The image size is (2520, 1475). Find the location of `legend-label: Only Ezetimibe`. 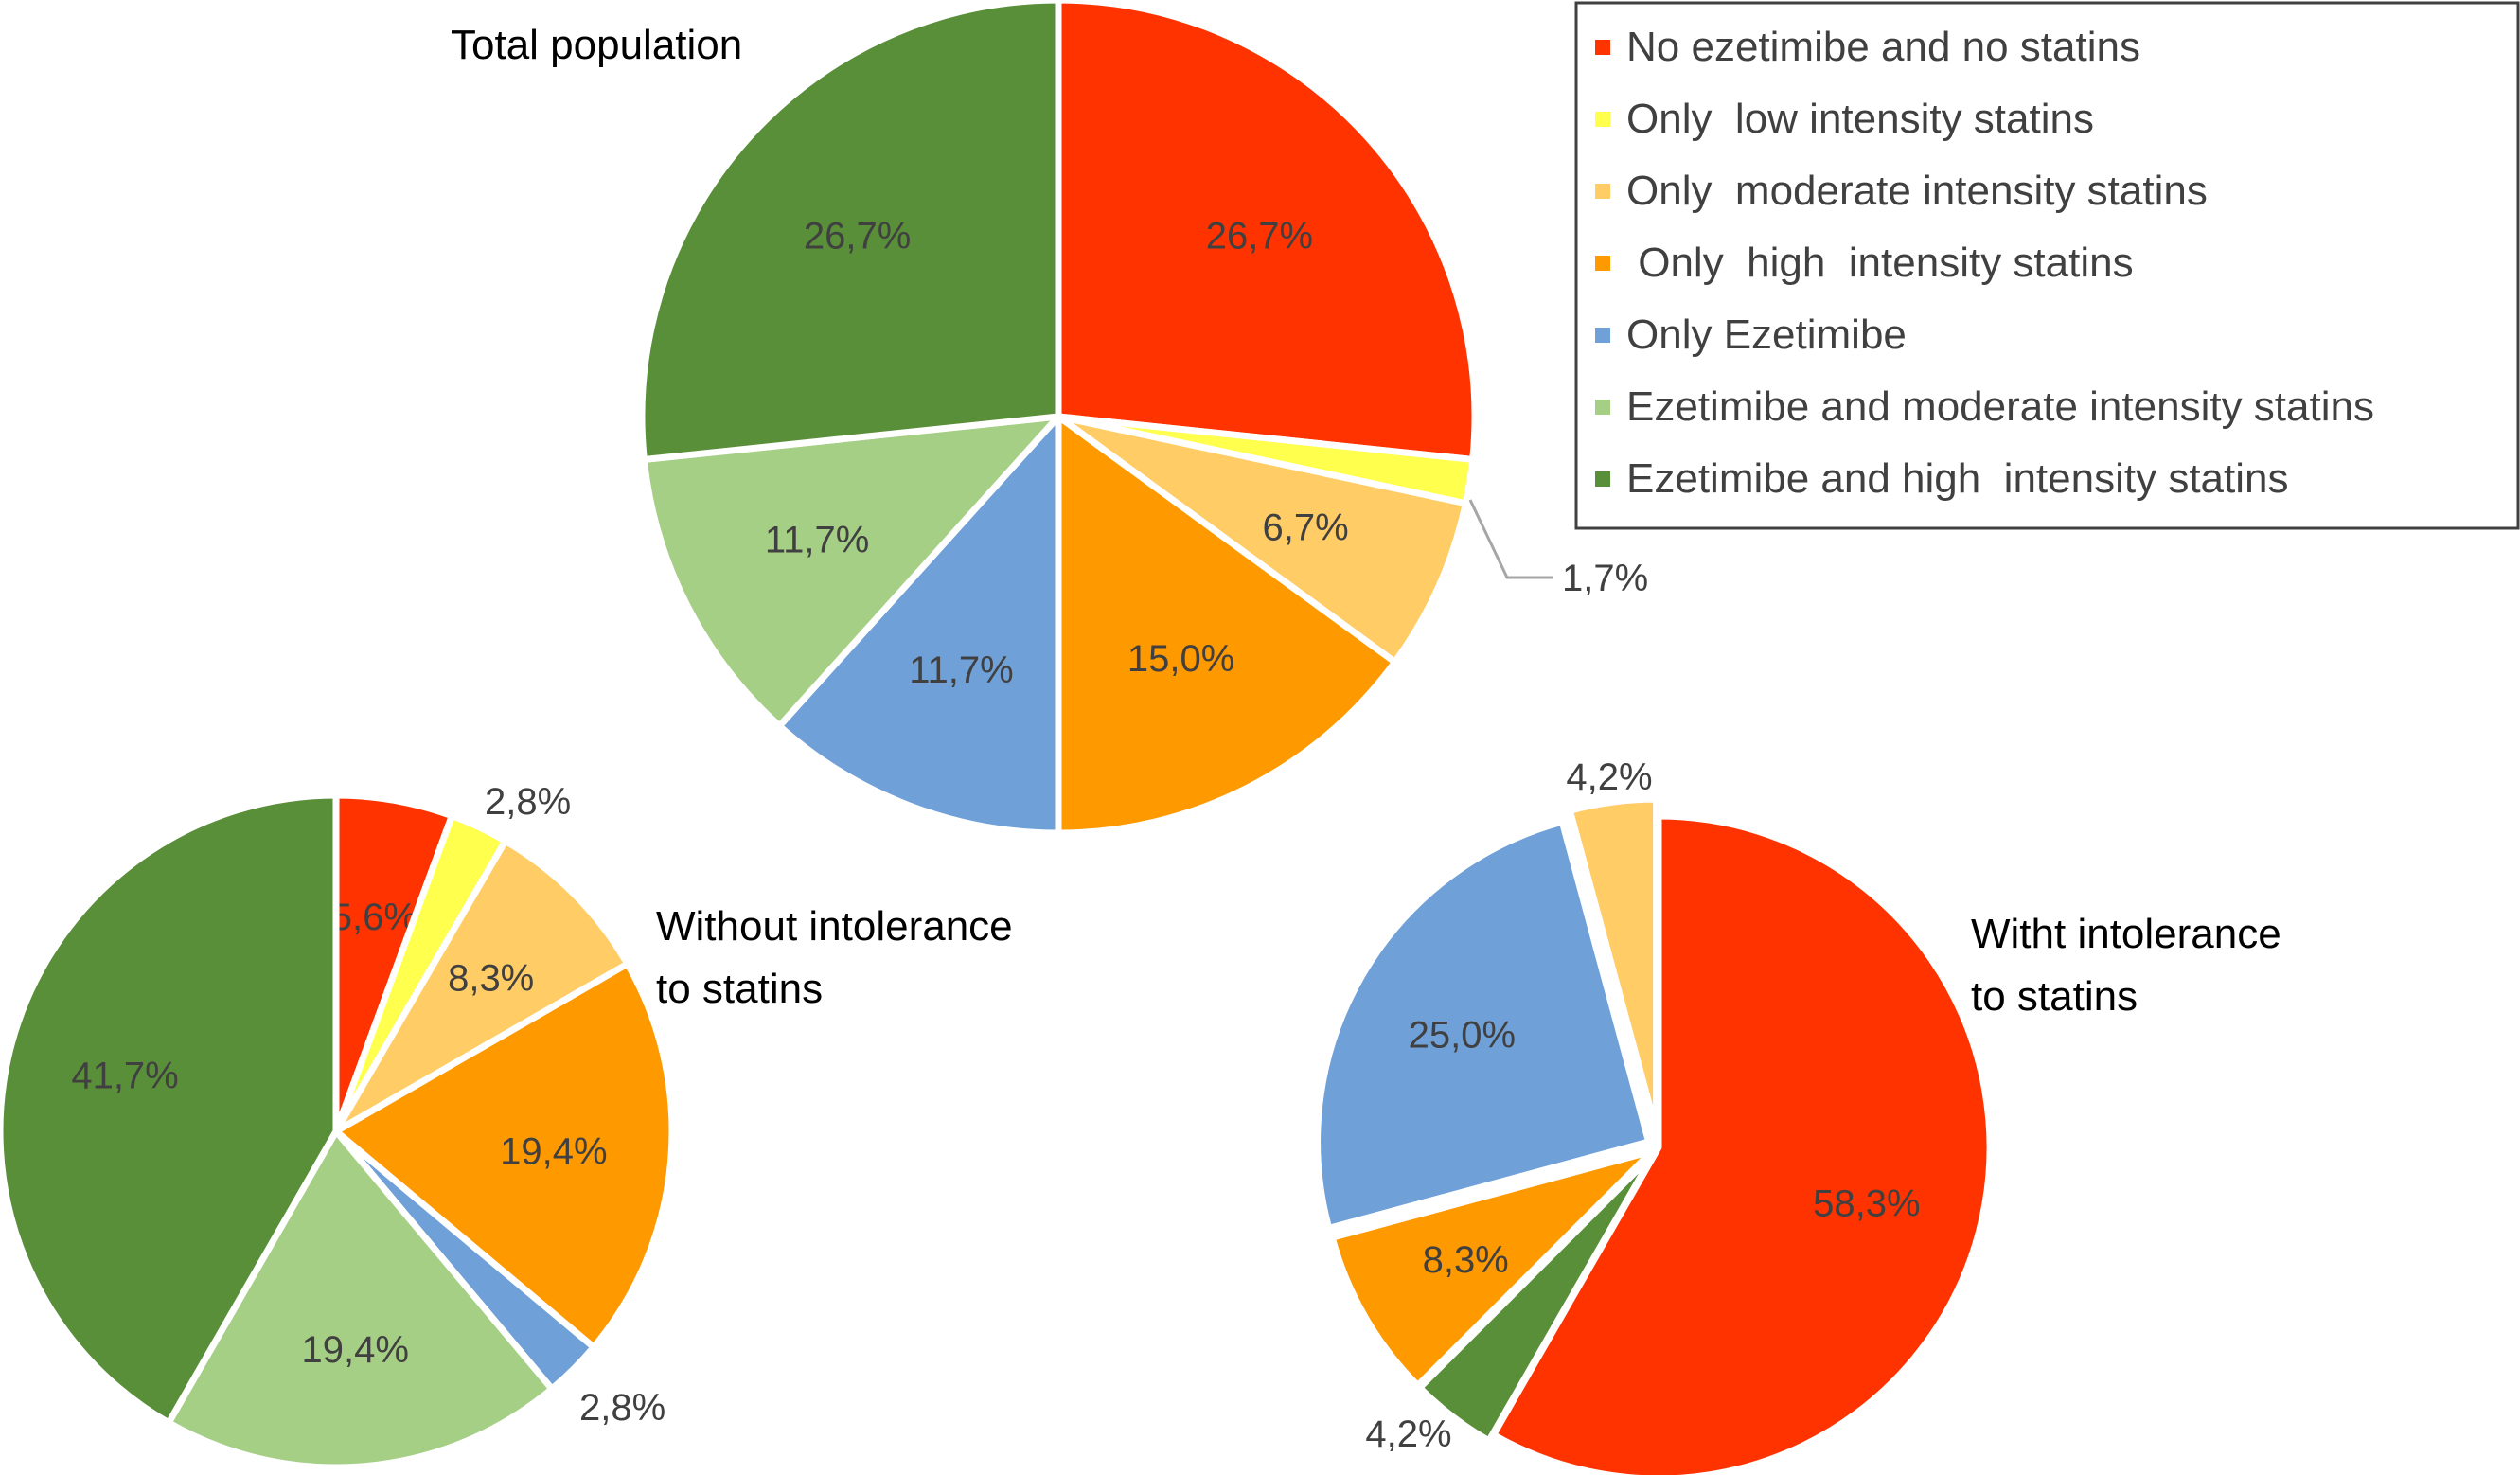

legend-label: Only Ezetimibe is located at coordinates (1767, 334).